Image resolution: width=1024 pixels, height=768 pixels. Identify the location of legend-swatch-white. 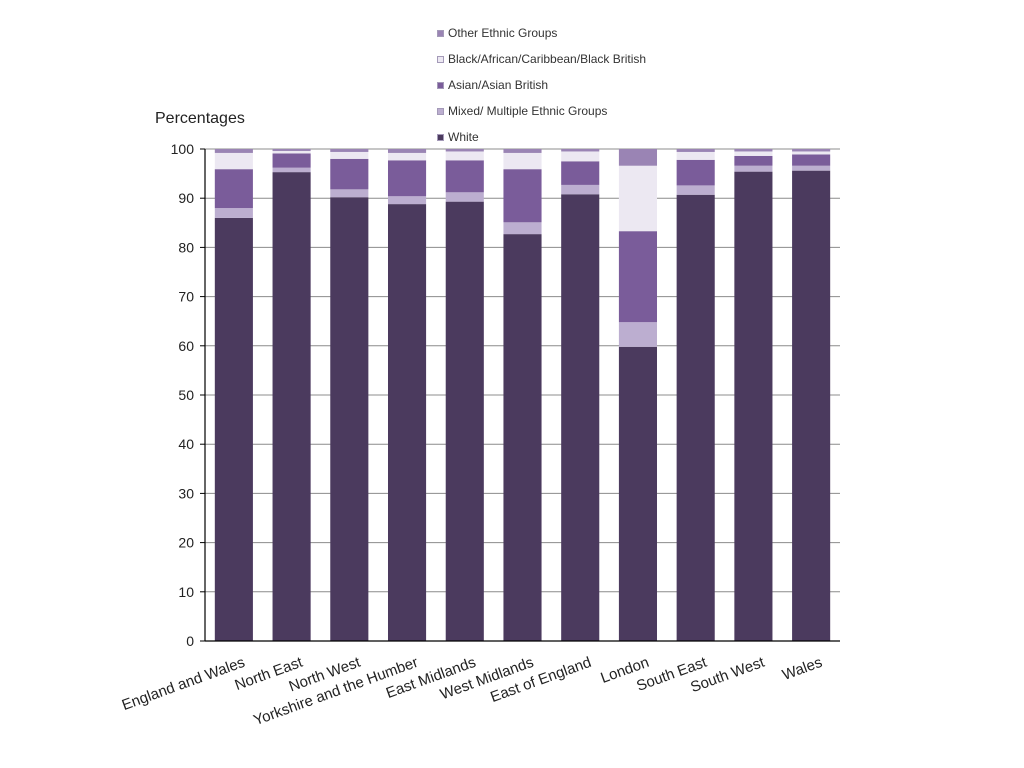
(440, 137).